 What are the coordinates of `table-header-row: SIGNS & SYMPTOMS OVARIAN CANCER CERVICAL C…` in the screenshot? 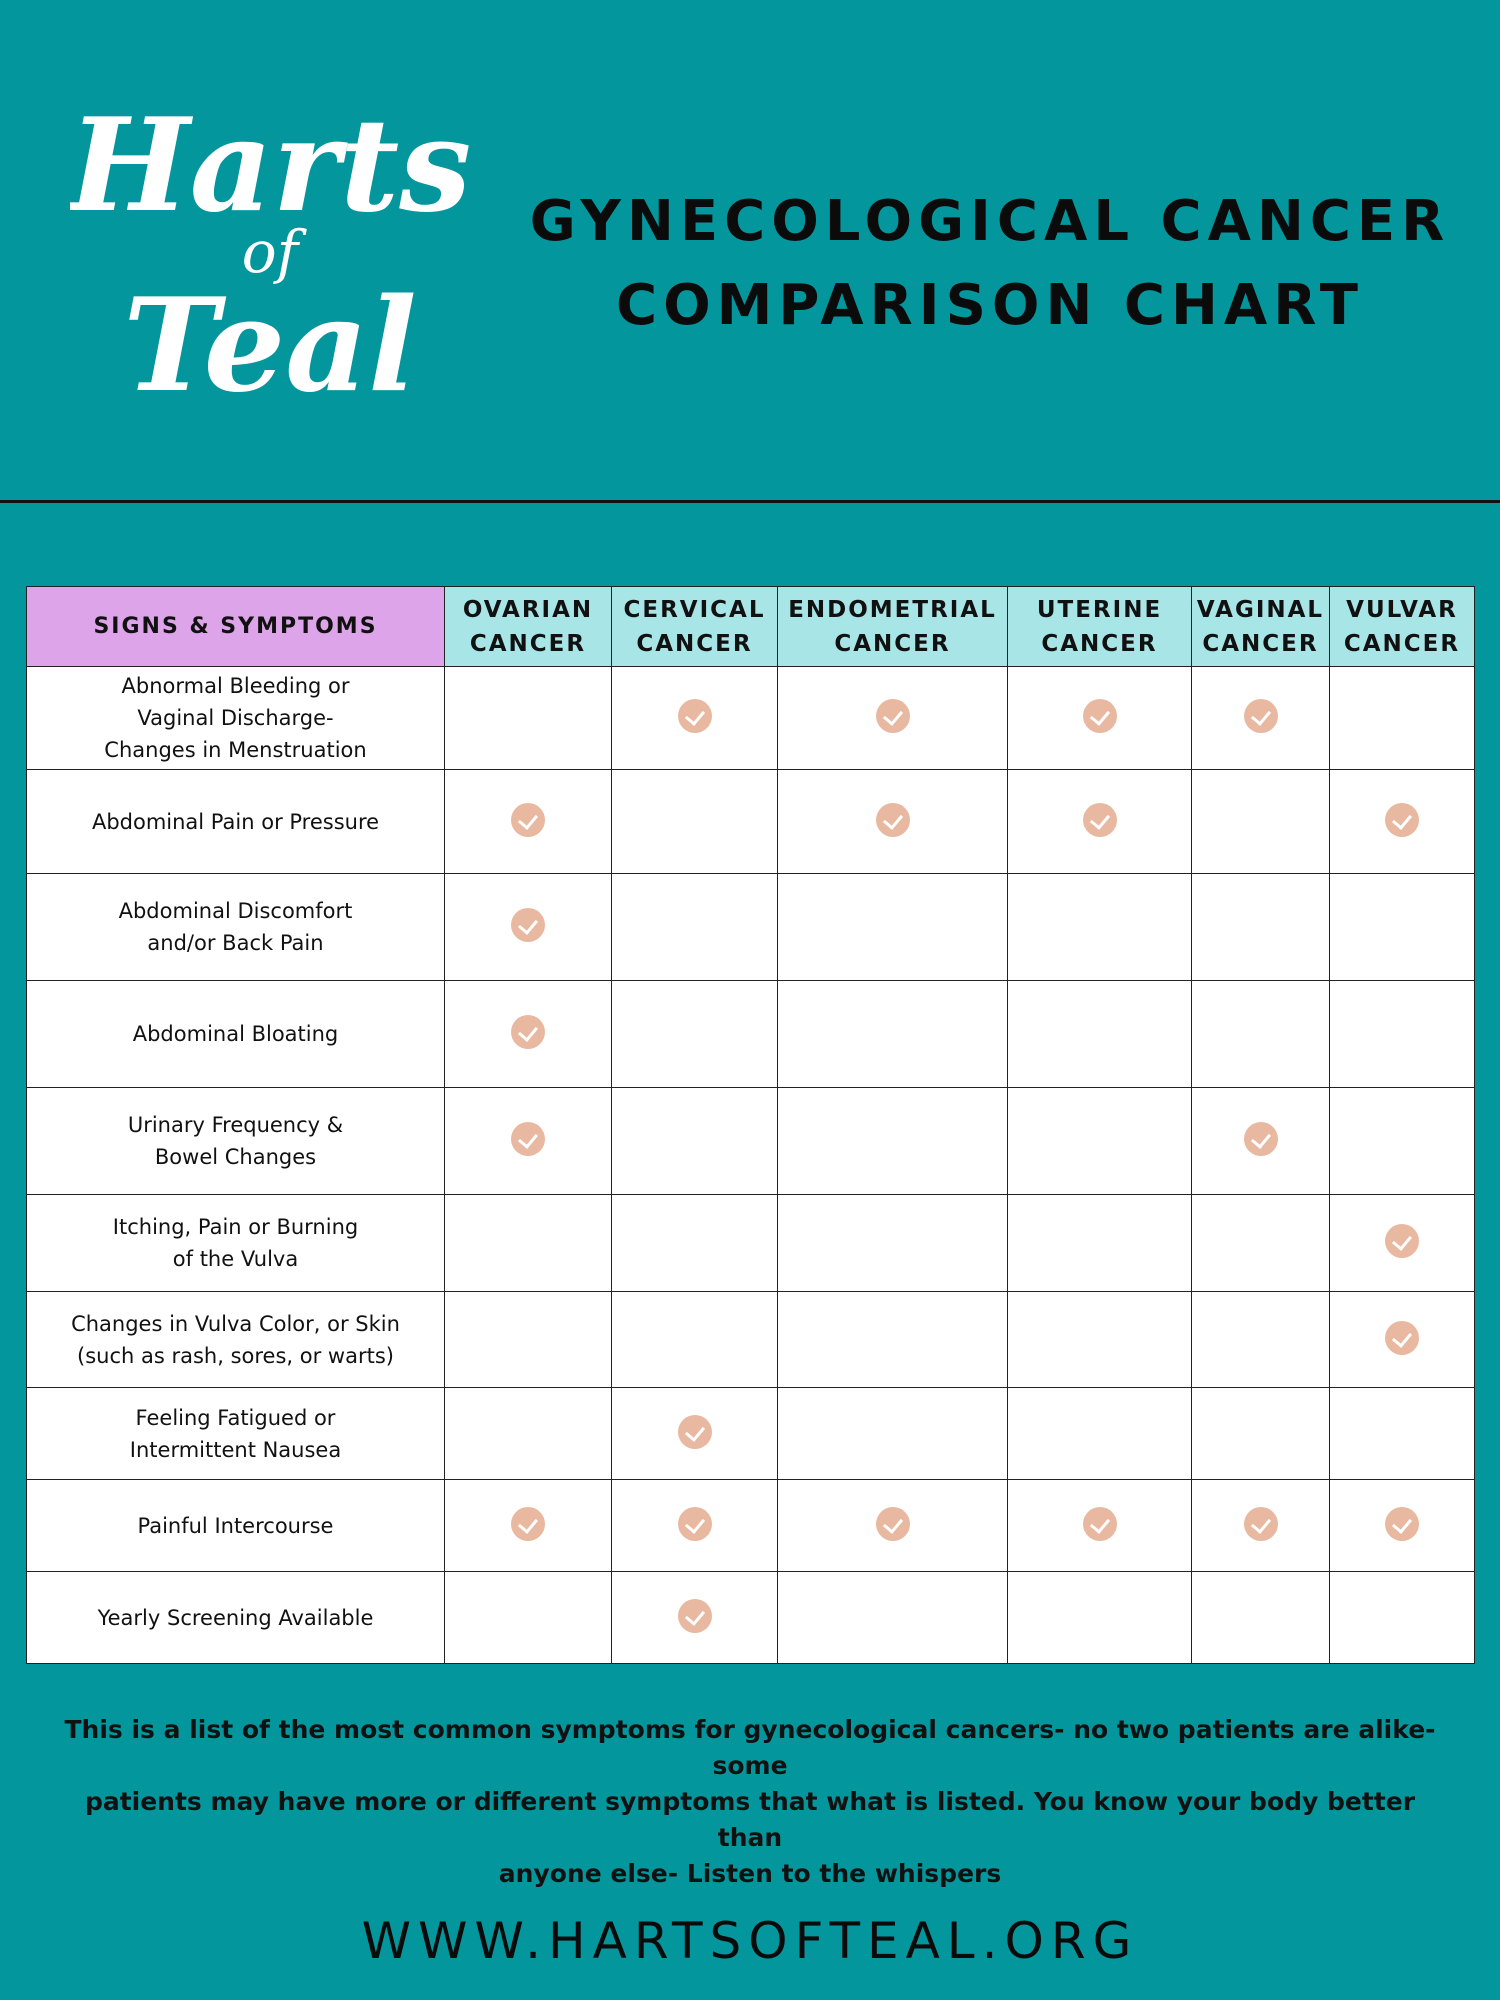 It's located at (750, 626).